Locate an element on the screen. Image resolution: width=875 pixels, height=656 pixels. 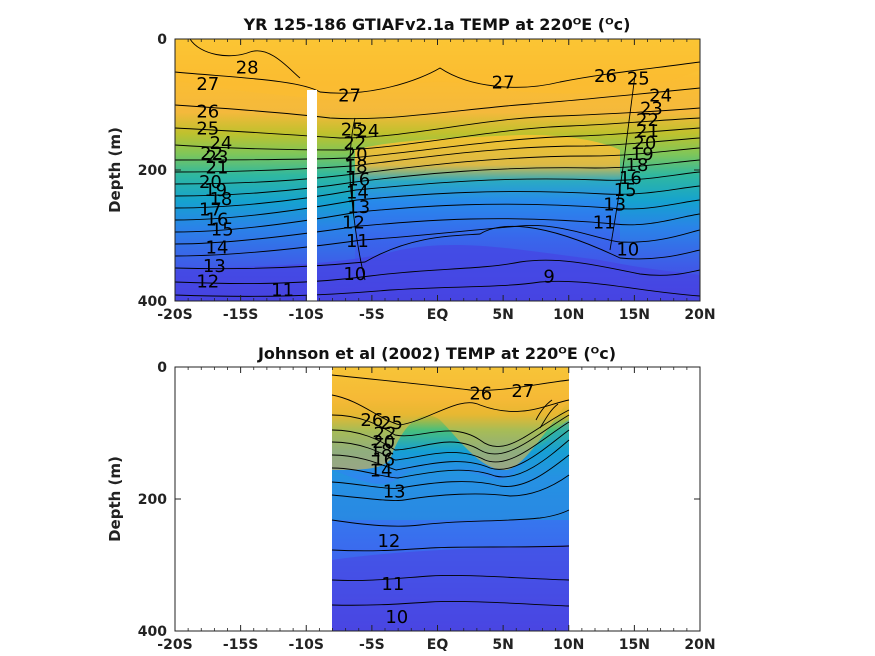
chart-title: Johnson et al (2002) TEMP at 220ᴼE (ᴼc) is located at coordinates (436, 353).